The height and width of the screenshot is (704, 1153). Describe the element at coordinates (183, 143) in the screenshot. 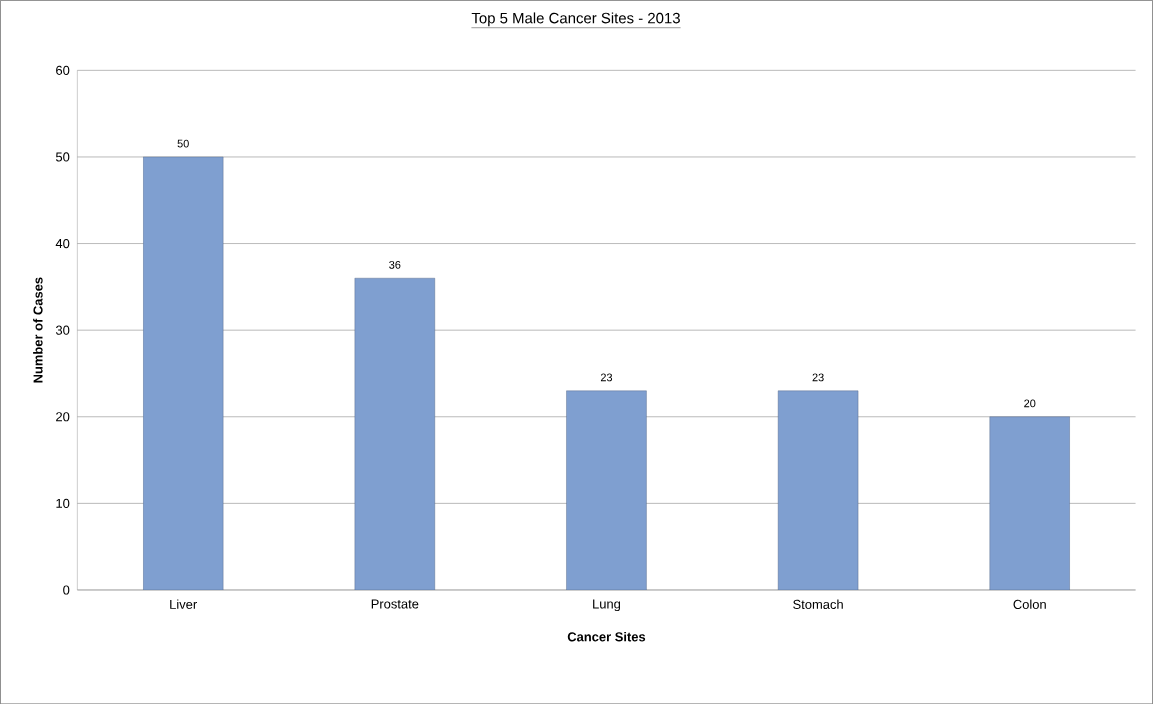

I see `data-label: 50` at that location.